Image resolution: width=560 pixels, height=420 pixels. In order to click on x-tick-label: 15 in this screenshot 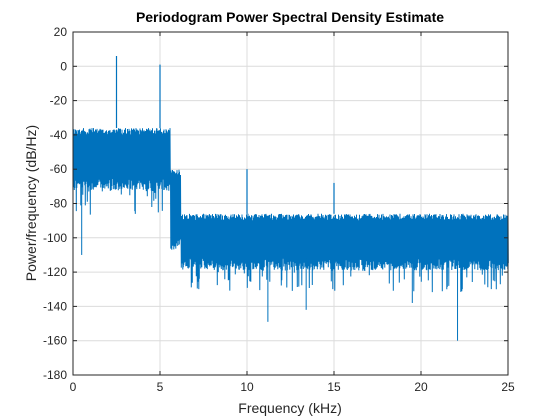, I will do `click(334, 387)`.